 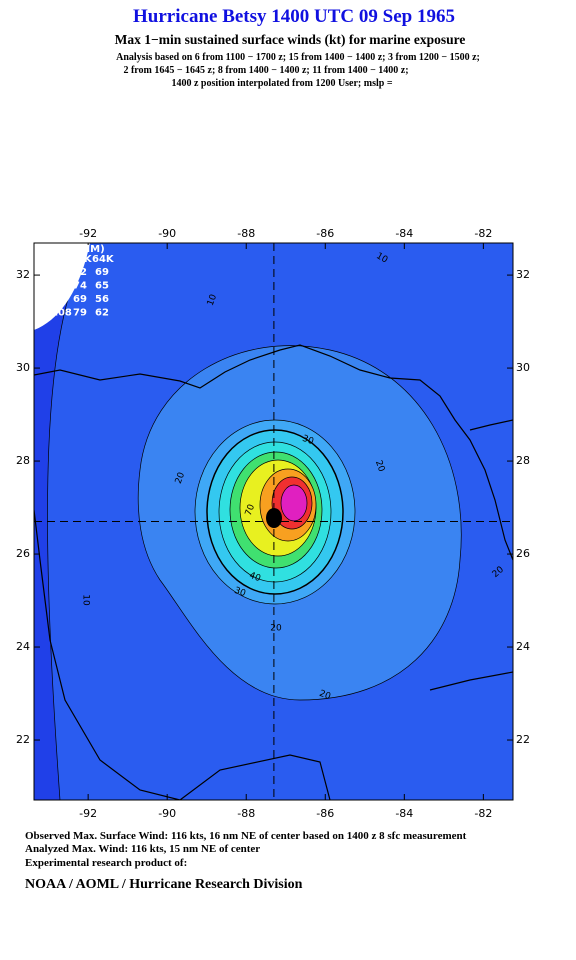 What do you see at coordinates (81, 259) in the screenshot?
I see `radii-column: 50K` at bounding box center [81, 259].